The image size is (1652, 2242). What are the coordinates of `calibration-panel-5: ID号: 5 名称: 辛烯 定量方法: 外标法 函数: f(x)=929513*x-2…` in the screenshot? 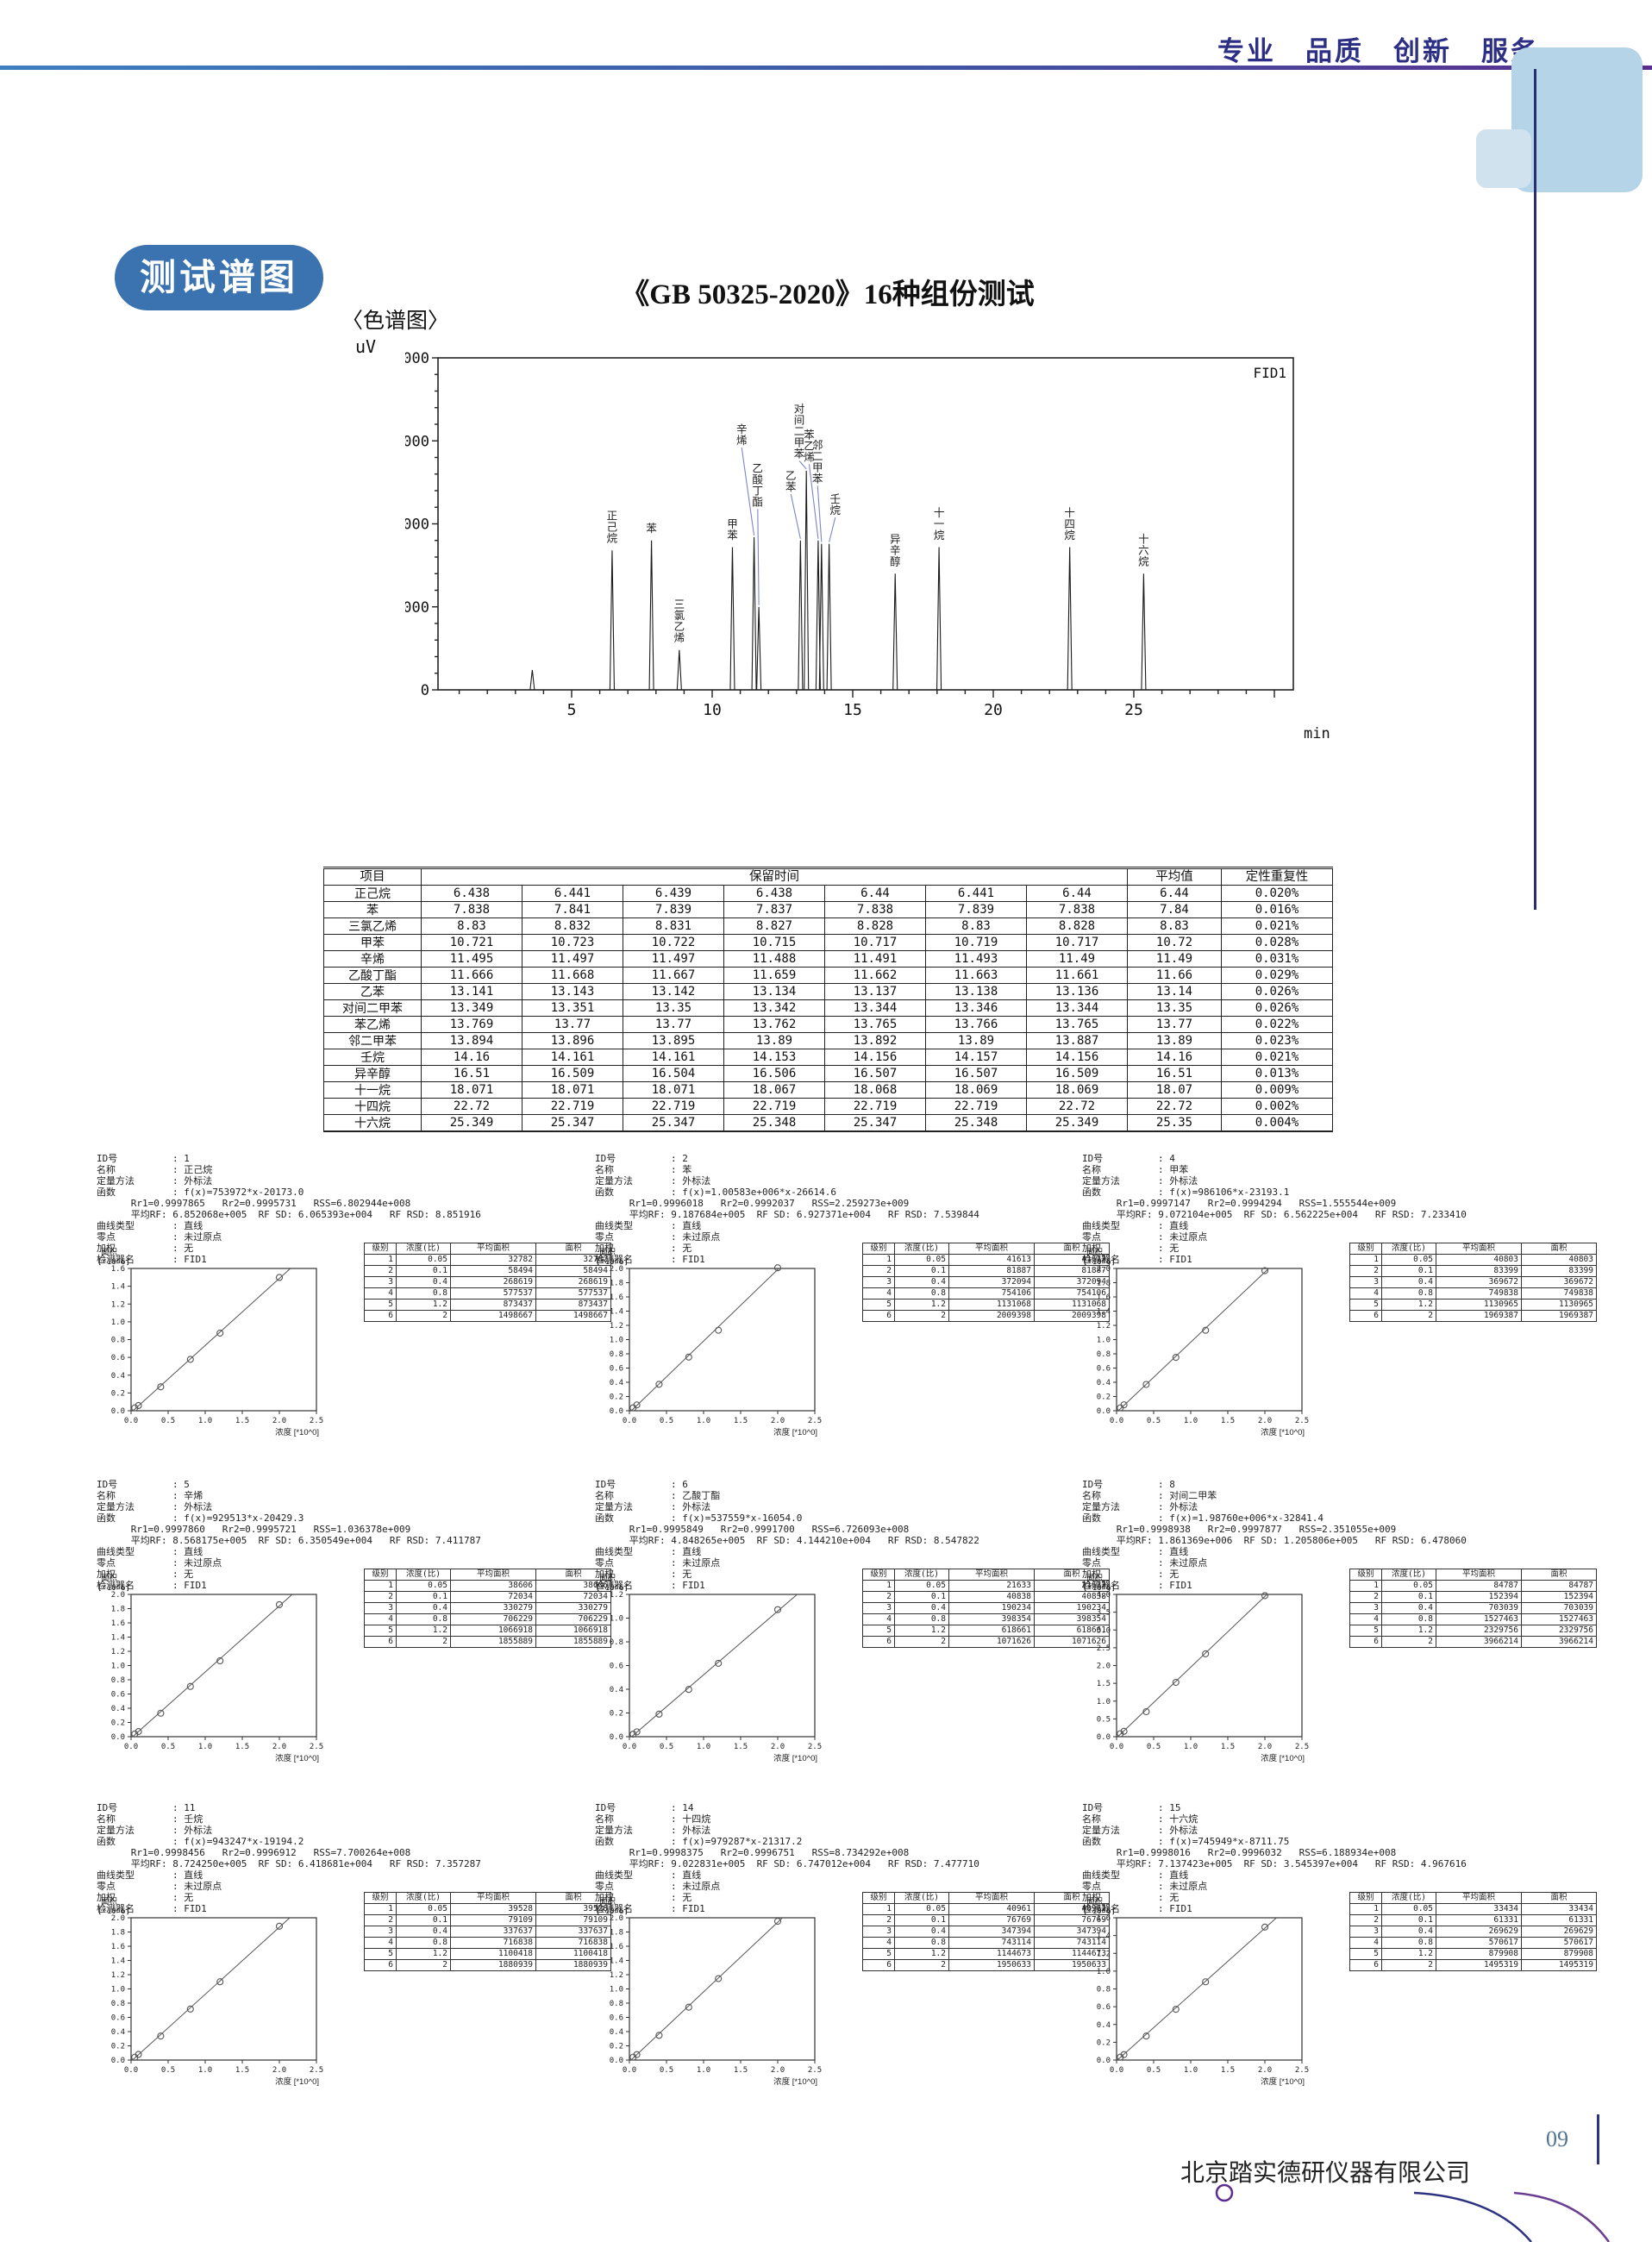 It's located at (364, 1639).